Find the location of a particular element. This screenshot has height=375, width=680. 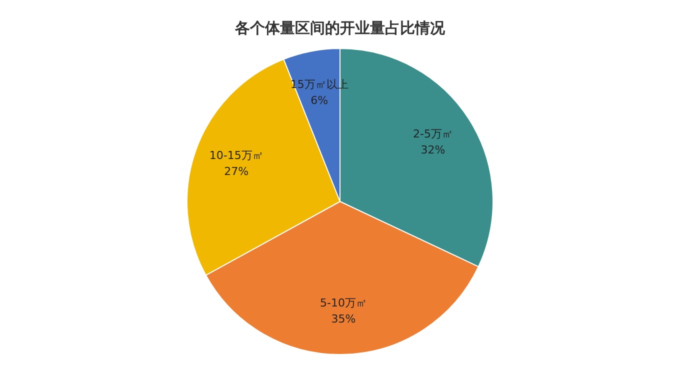

slice-label: 2-5万㎡ is located at coordinates (433, 133).